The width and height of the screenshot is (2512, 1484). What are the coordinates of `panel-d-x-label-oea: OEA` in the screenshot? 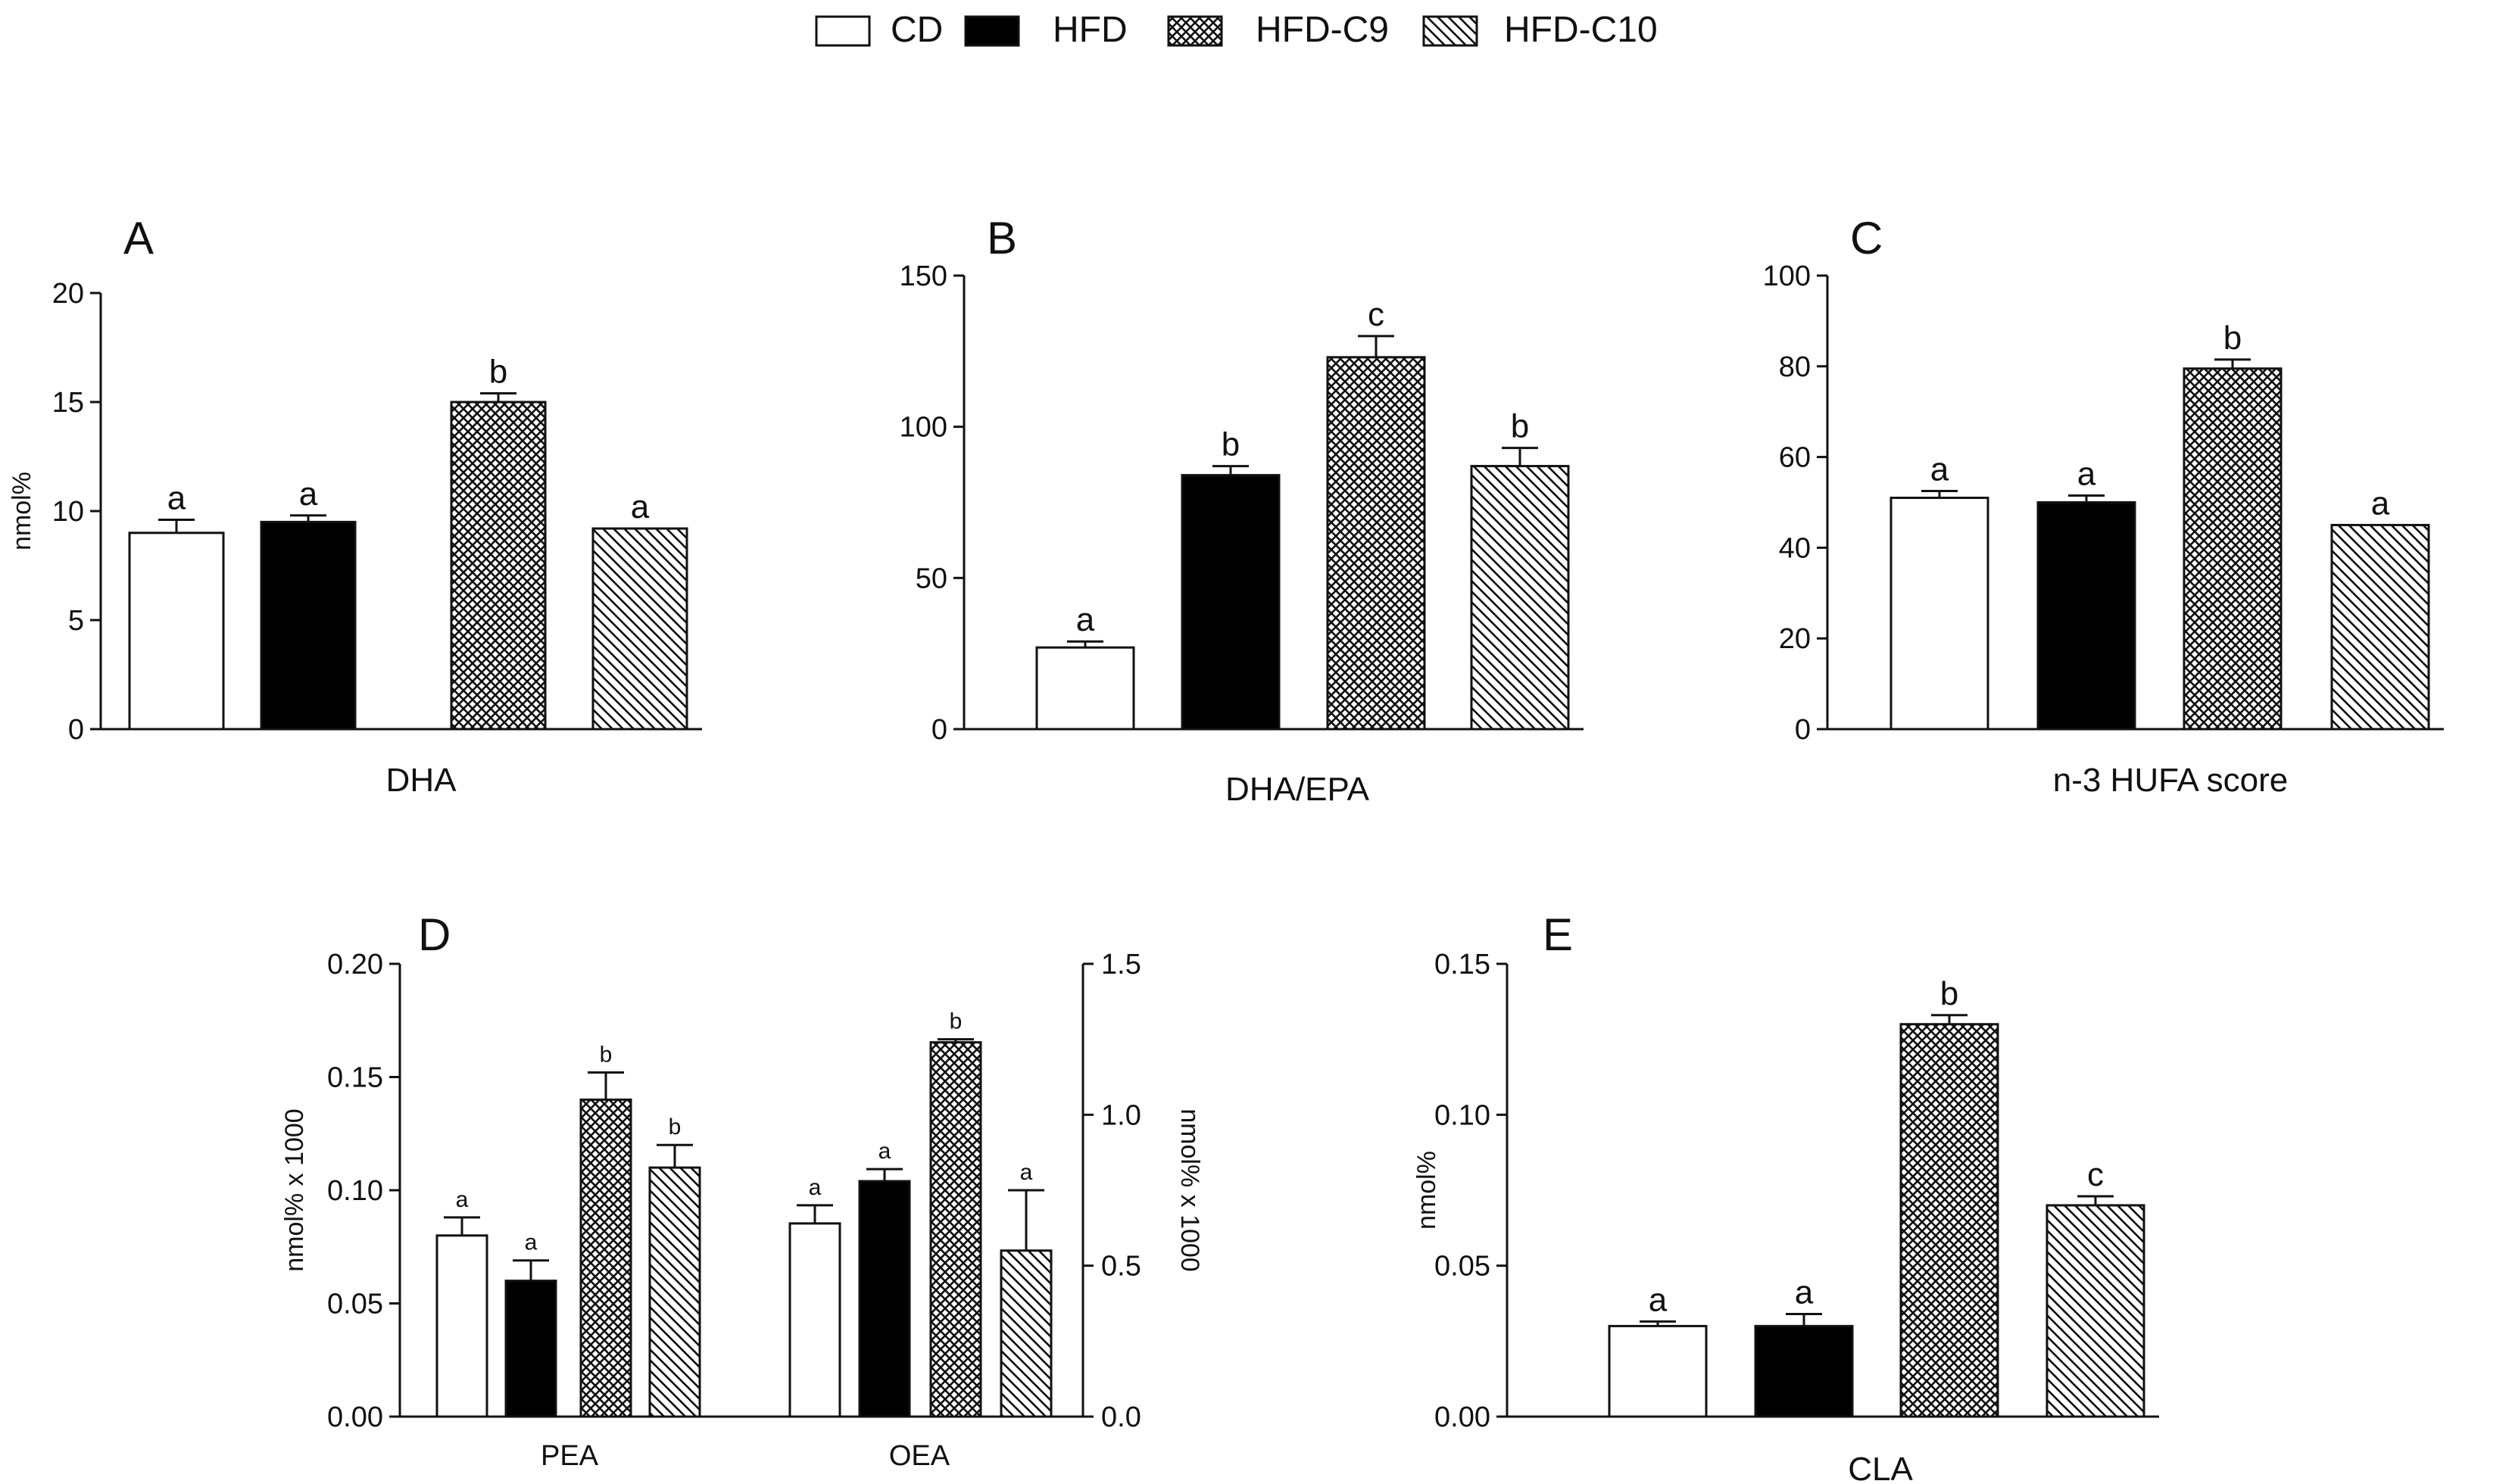 It's located at (919, 1456).